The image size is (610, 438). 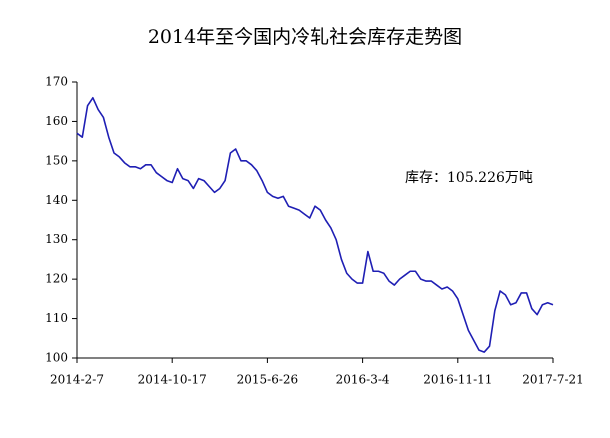 What do you see at coordinates (469, 178) in the screenshot?
I see `annotation: 库存：105.226万吨` at bounding box center [469, 178].